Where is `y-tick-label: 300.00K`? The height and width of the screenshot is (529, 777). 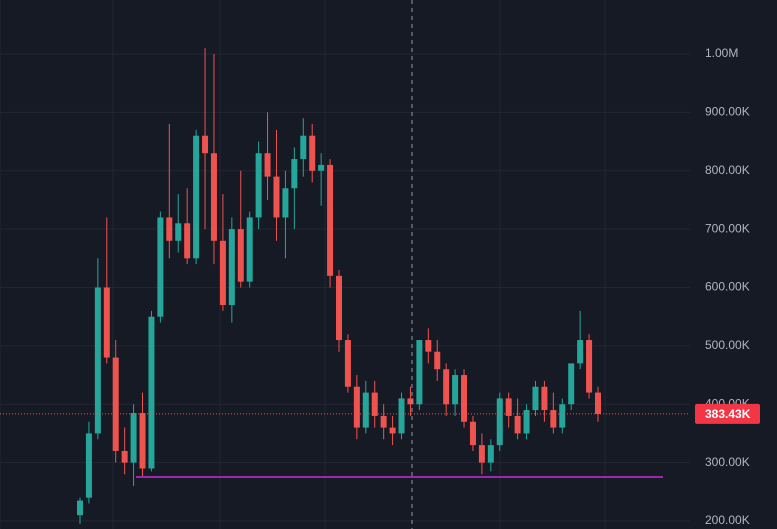
y-tick-label: 300.00K is located at coordinates (727, 462).